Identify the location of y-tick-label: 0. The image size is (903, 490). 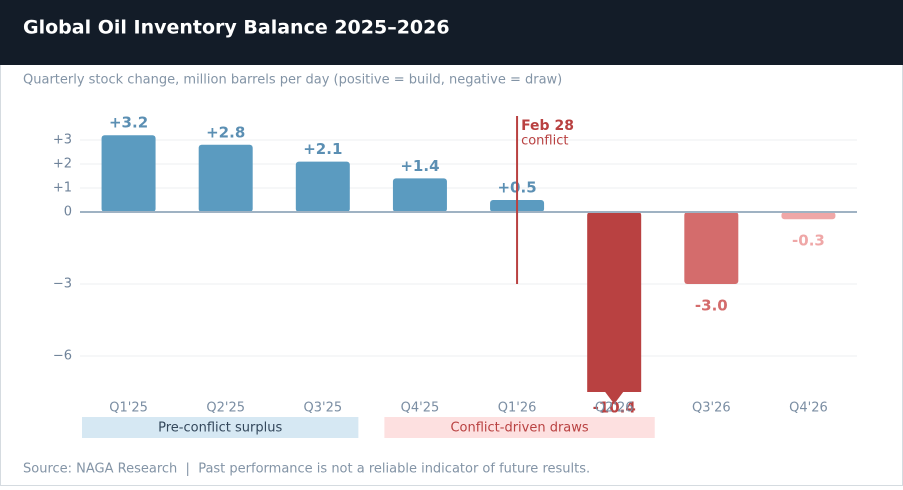
(68, 212).